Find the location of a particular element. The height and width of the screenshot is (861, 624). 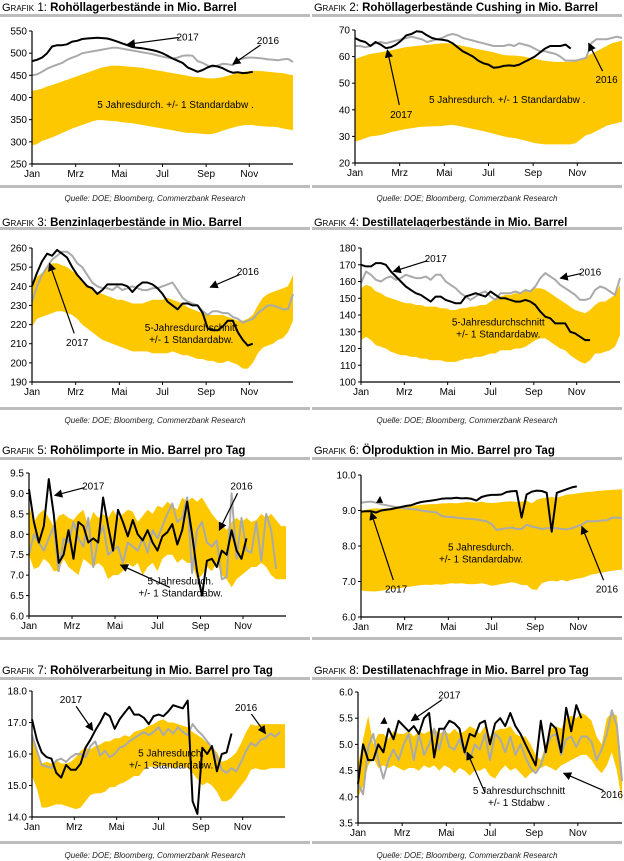

band-label: 5-Jahresdurchschnitt is located at coordinates (498, 323).